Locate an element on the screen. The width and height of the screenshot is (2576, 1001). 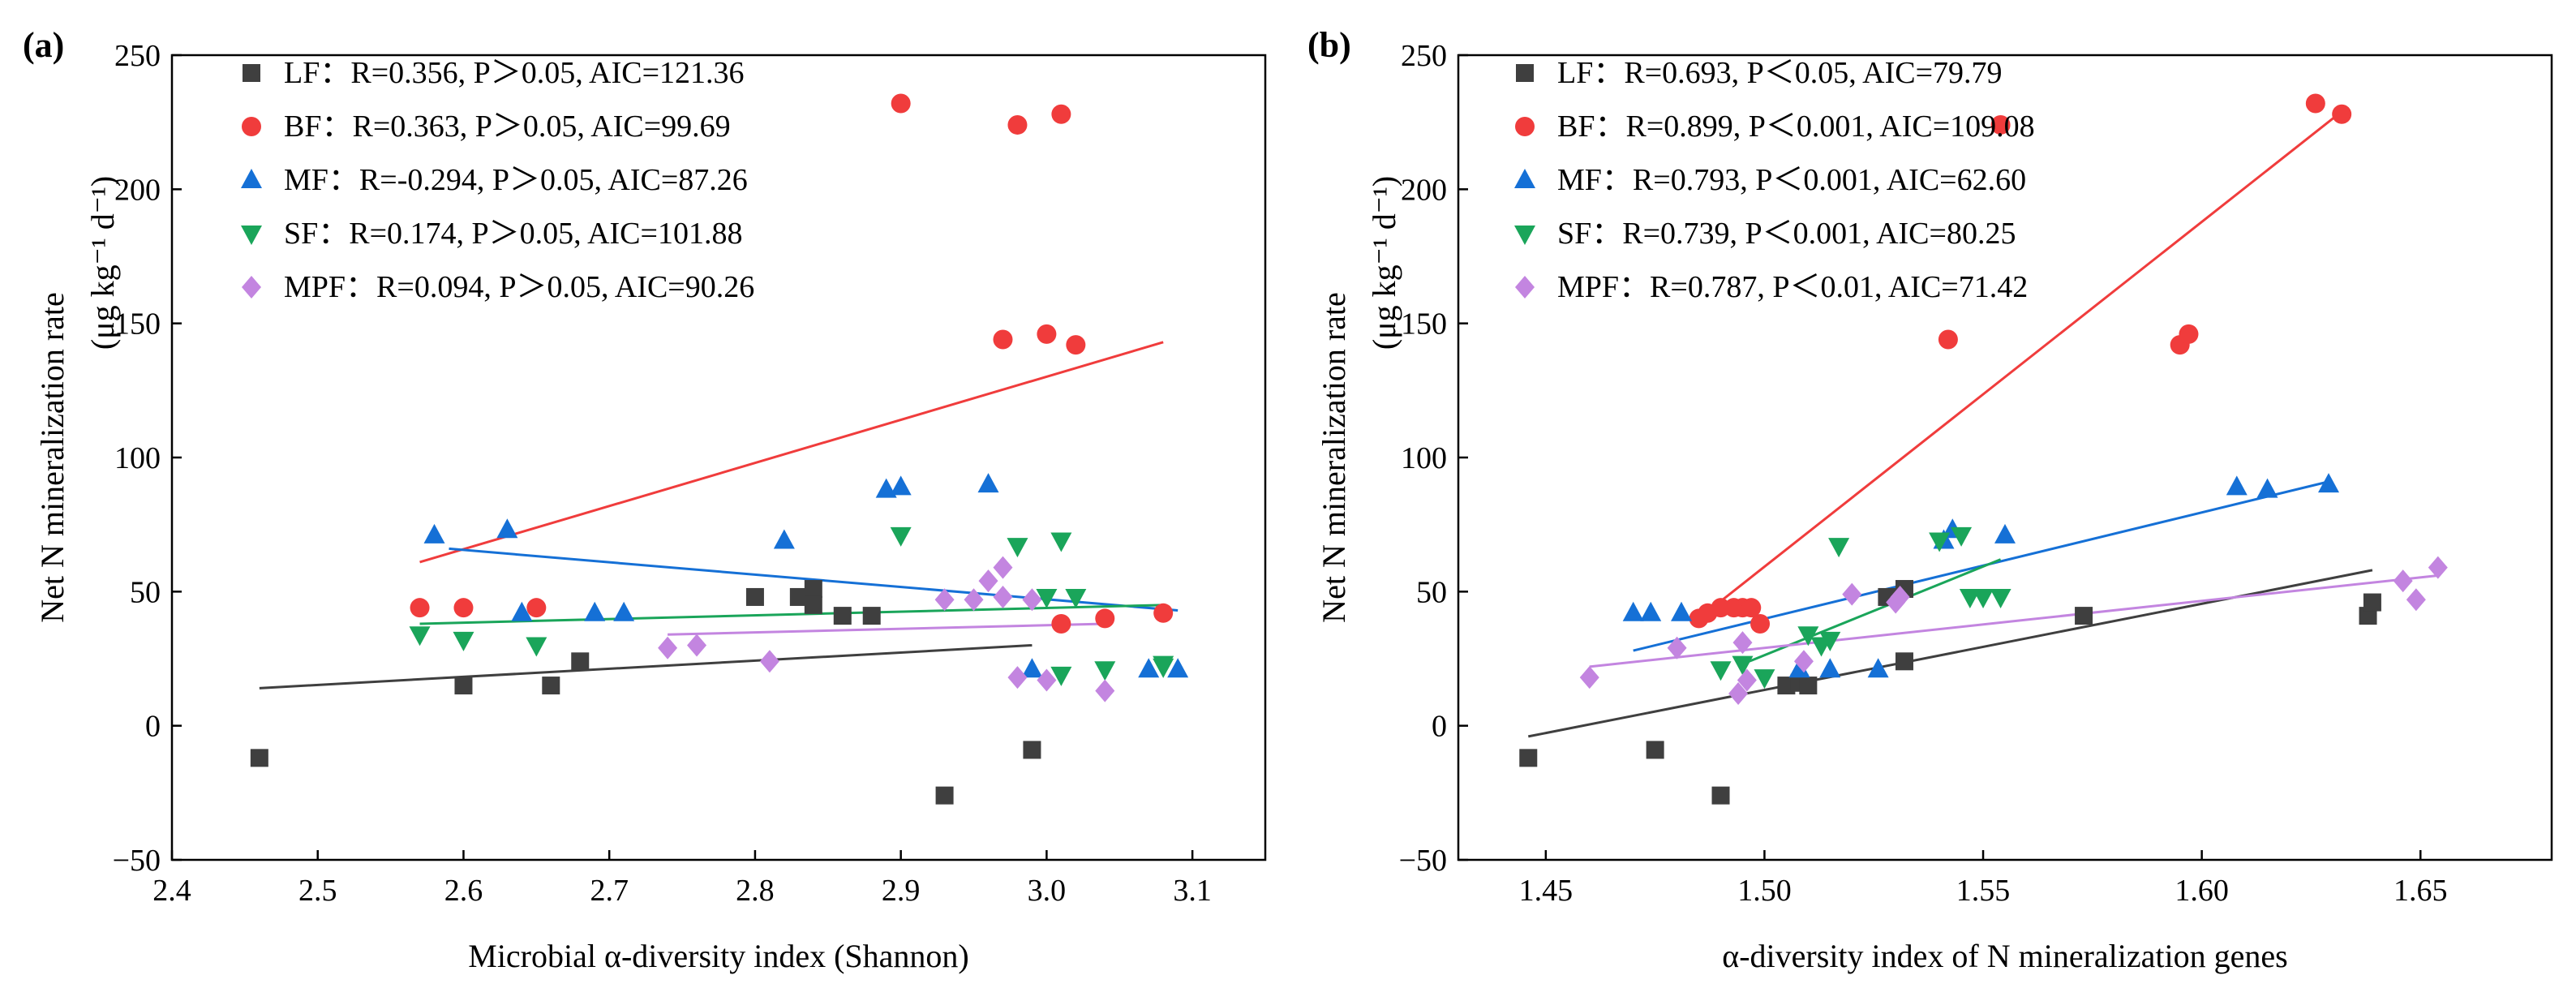
legend-marker-sf is located at coordinates (251, 235).